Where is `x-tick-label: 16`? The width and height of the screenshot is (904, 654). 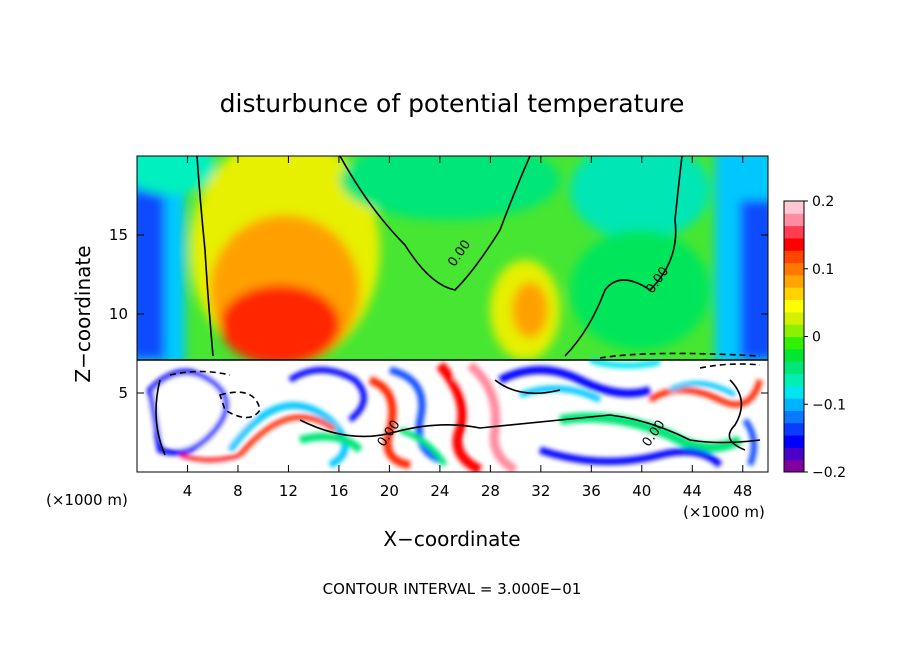 x-tick-label: 16 is located at coordinates (338, 491).